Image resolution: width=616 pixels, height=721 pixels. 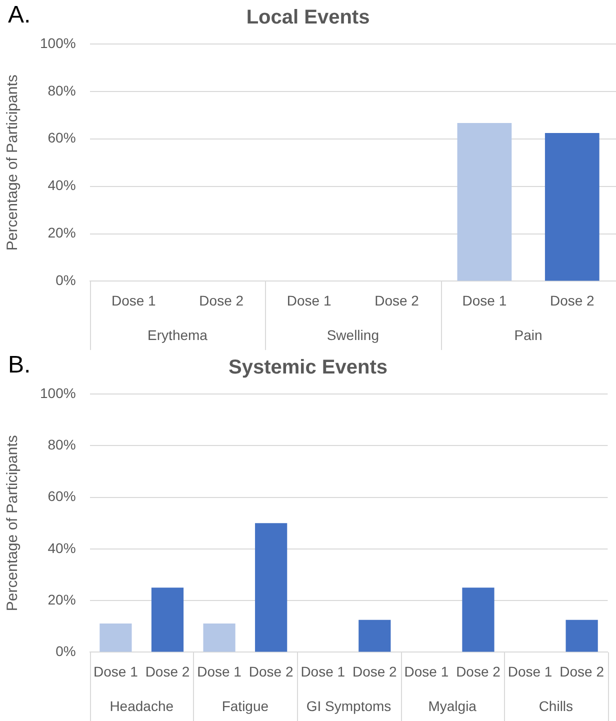 What do you see at coordinates (245, 706) in the screenshot?
I see `text: Fatigue` at bounding box center [245, 706].